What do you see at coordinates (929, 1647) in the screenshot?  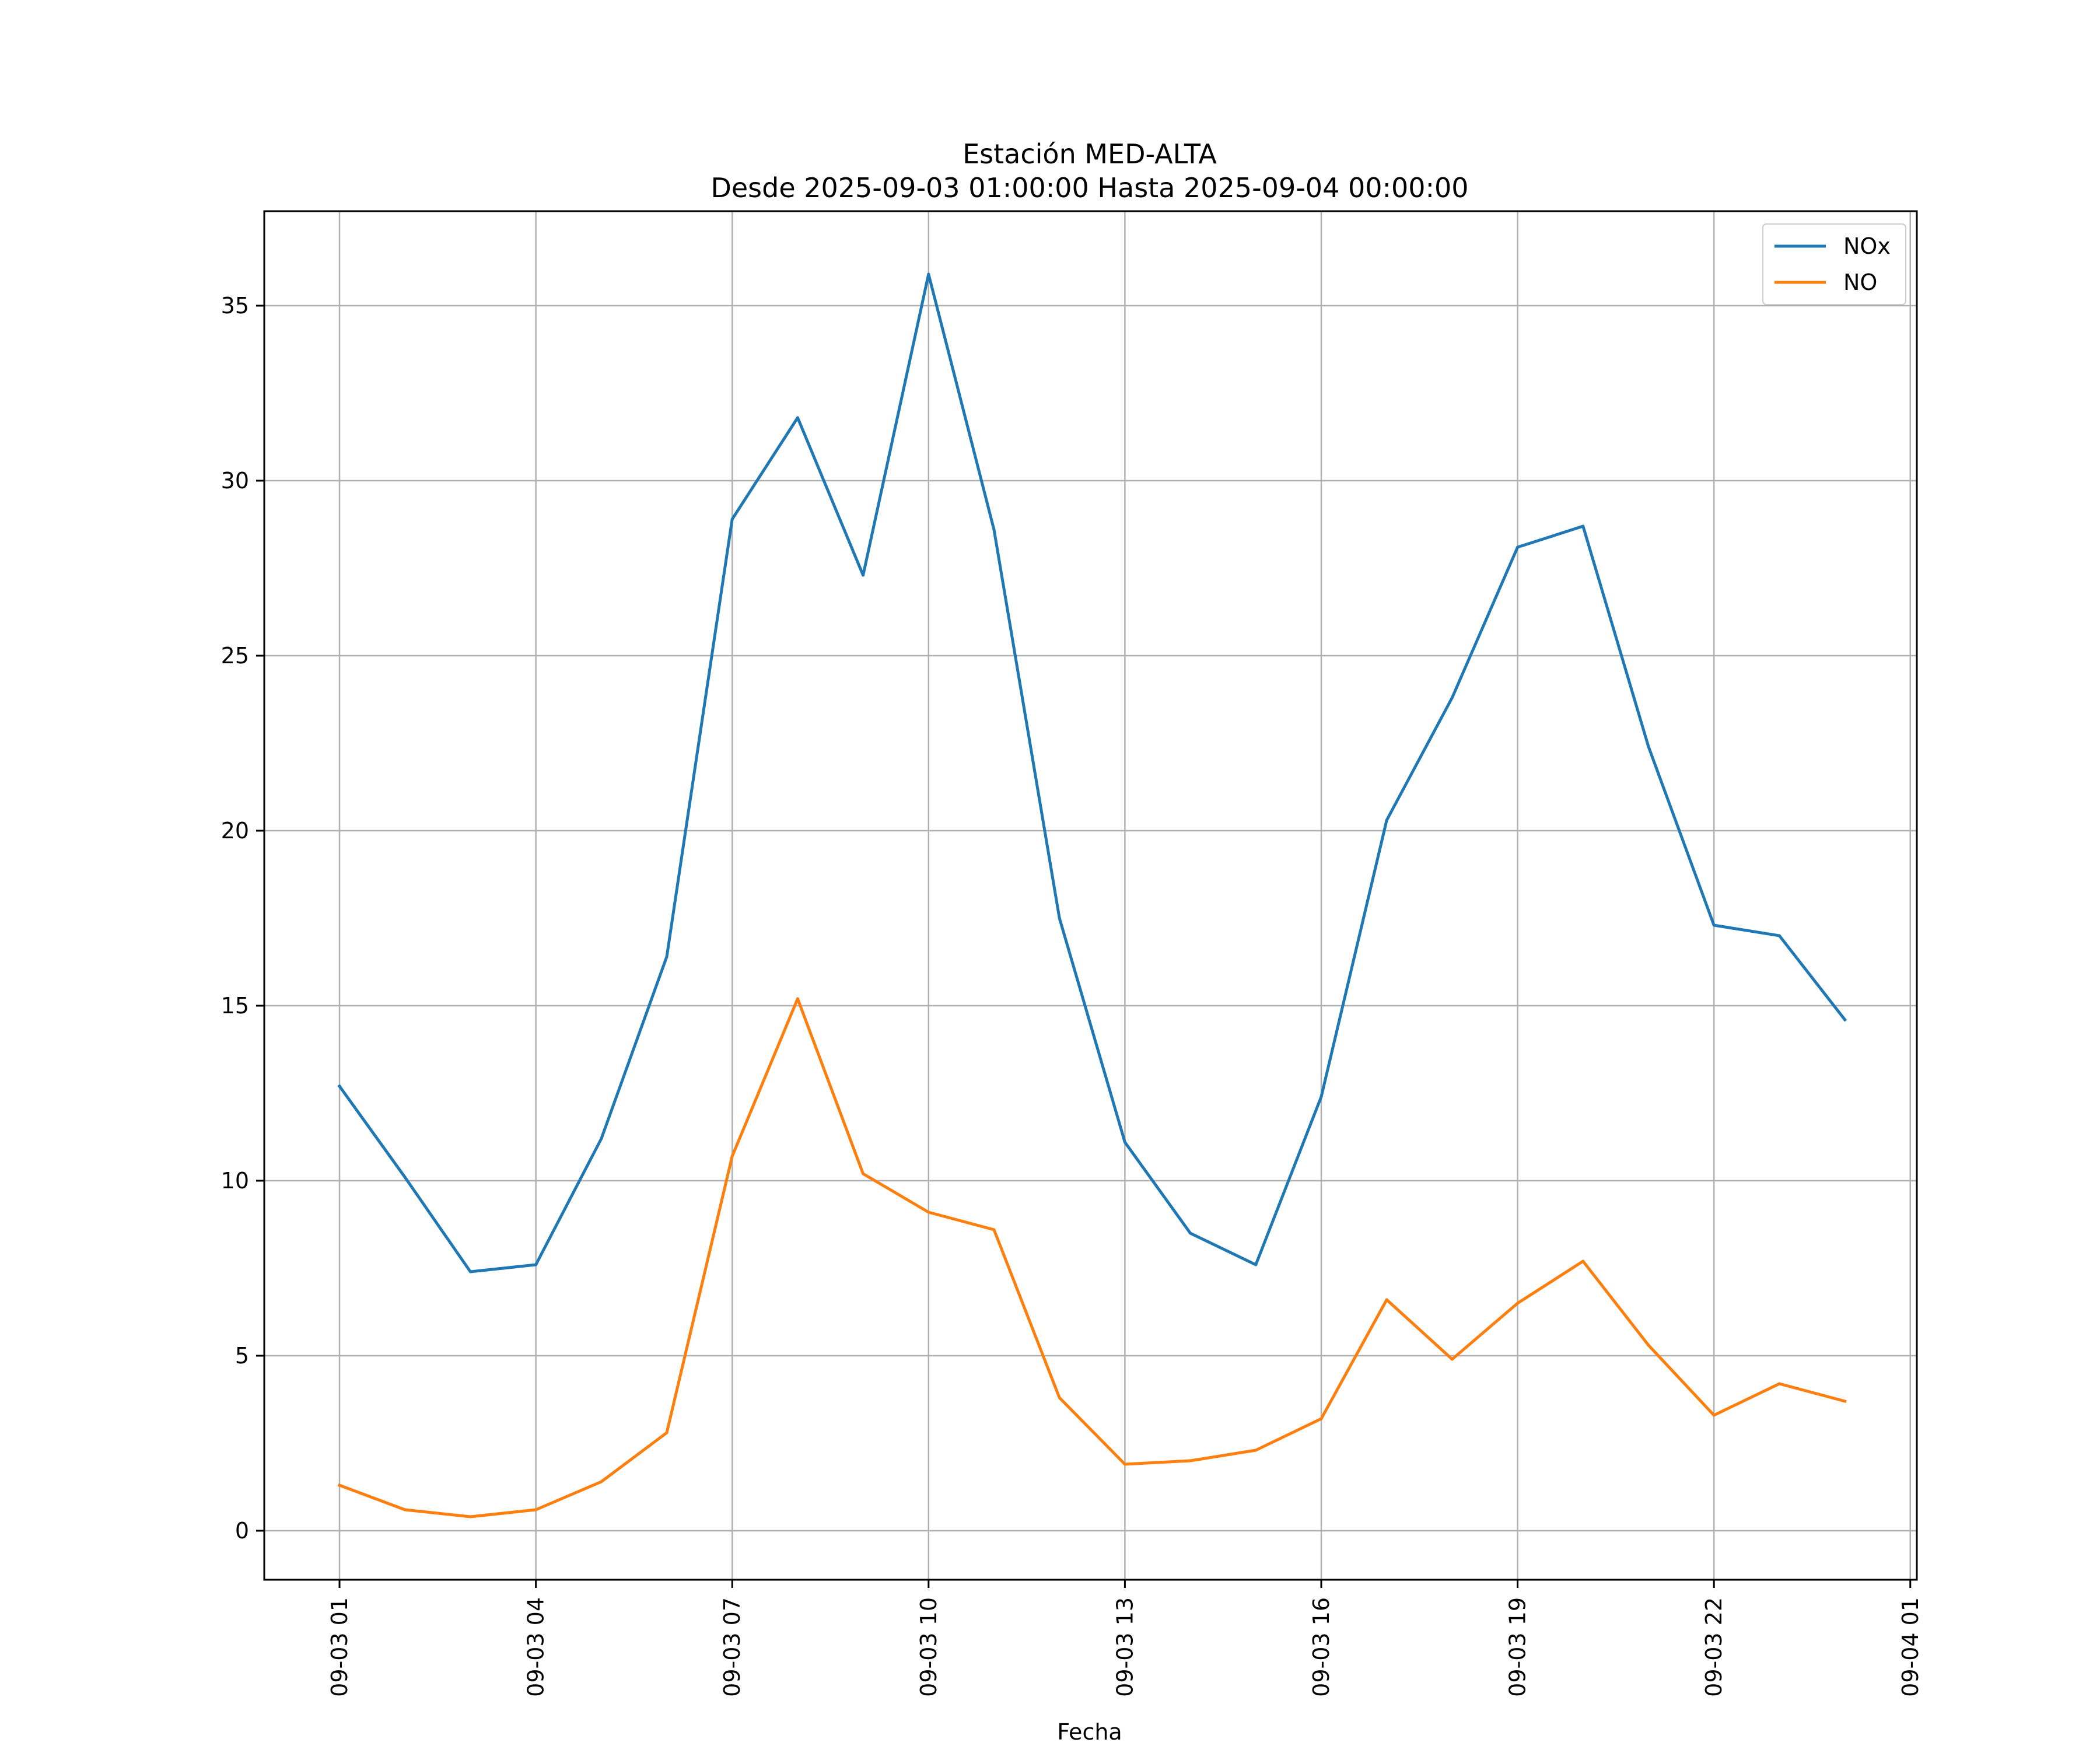 I see `x-tick-label: 09-03 10` at bounding box center [929, 1647].